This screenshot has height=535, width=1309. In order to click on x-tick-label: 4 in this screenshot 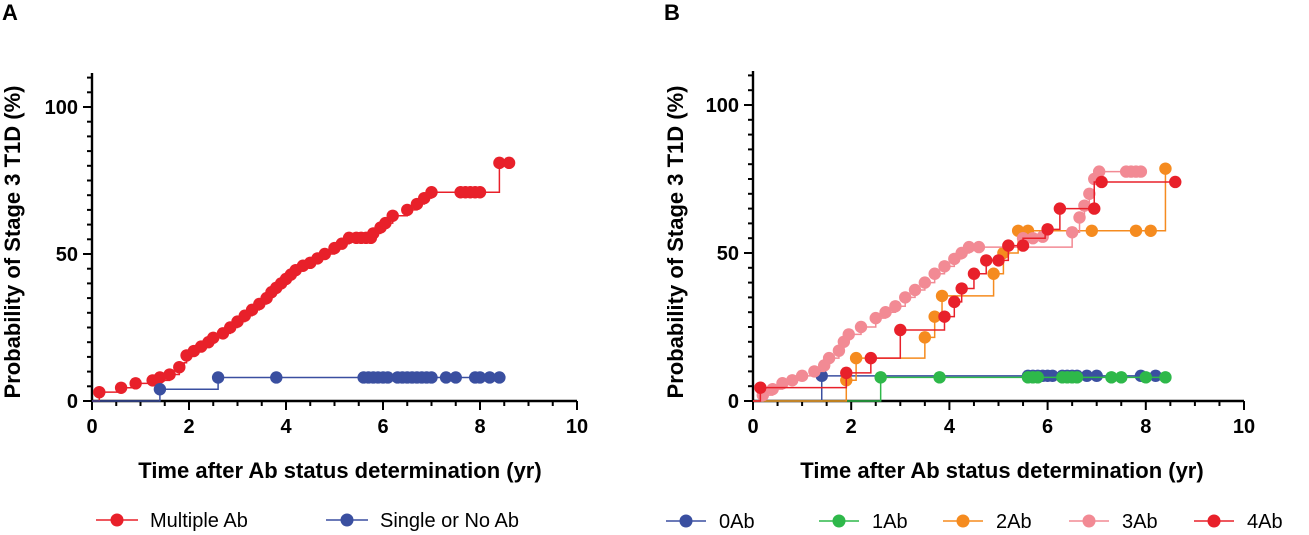, I will do `click(950, 427)`.